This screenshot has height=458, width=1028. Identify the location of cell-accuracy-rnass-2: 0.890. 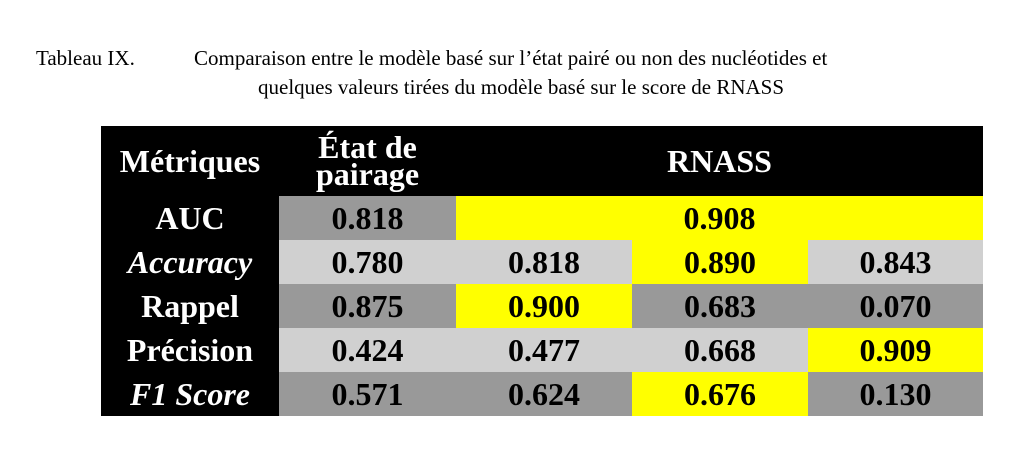
(720, 262).